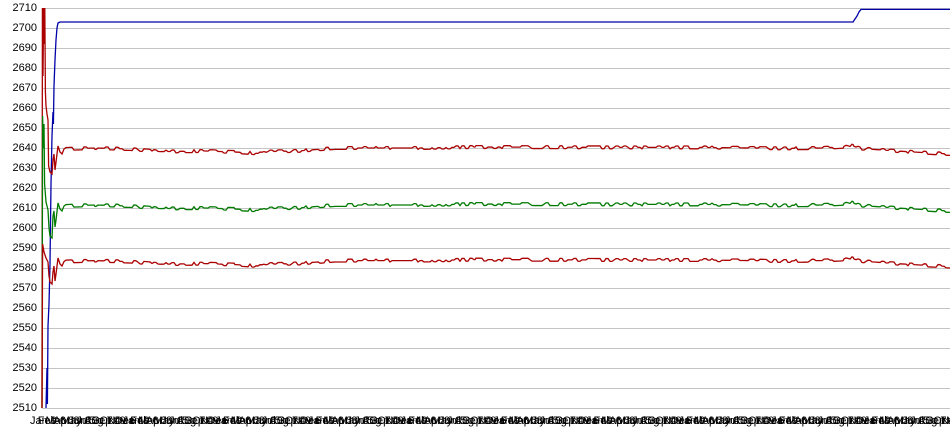  Describe the element at coordinates (24, 187) in the screenshot. I see `y-axis-tick-label: 2620` at that location.